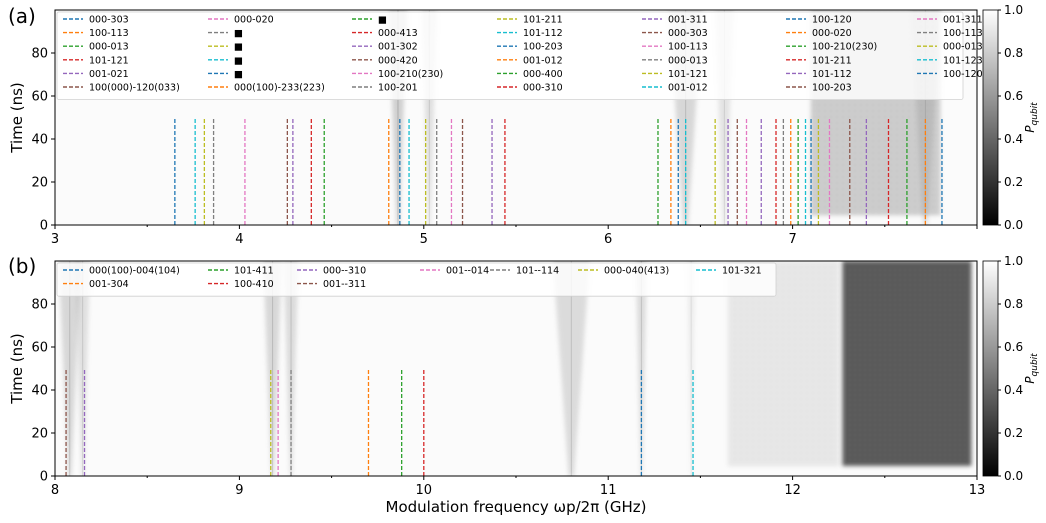 The width and height of the screenshot is (1046, 523). I want to click on legend-entry: 001-302, so click(398, 47).